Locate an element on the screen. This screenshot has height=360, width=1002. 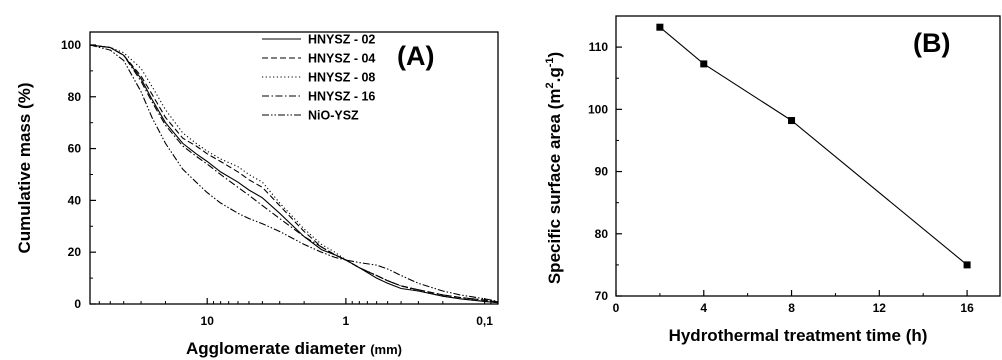
panel-a-y-tick-label: 60 is located at coordinates (75, 149).